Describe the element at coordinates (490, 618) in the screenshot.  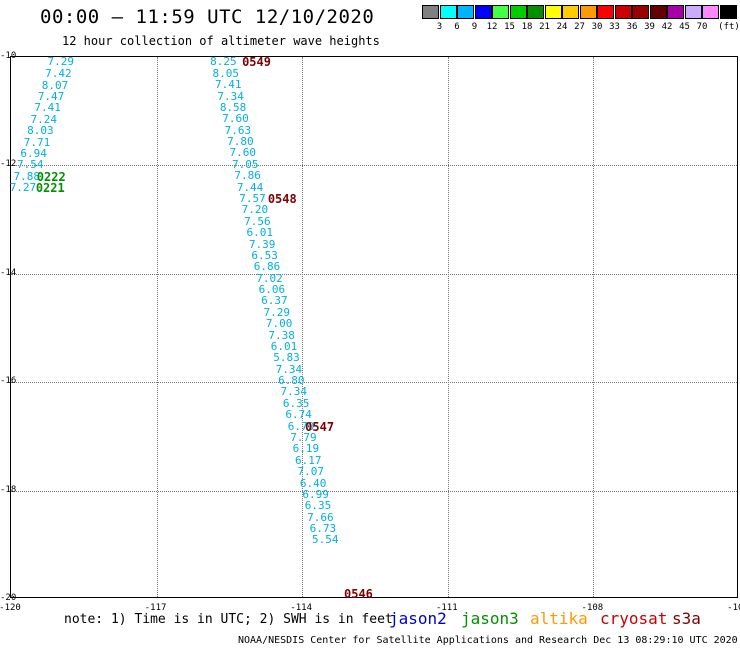
I see `satellite-legend-jason3: jason3` at that location.